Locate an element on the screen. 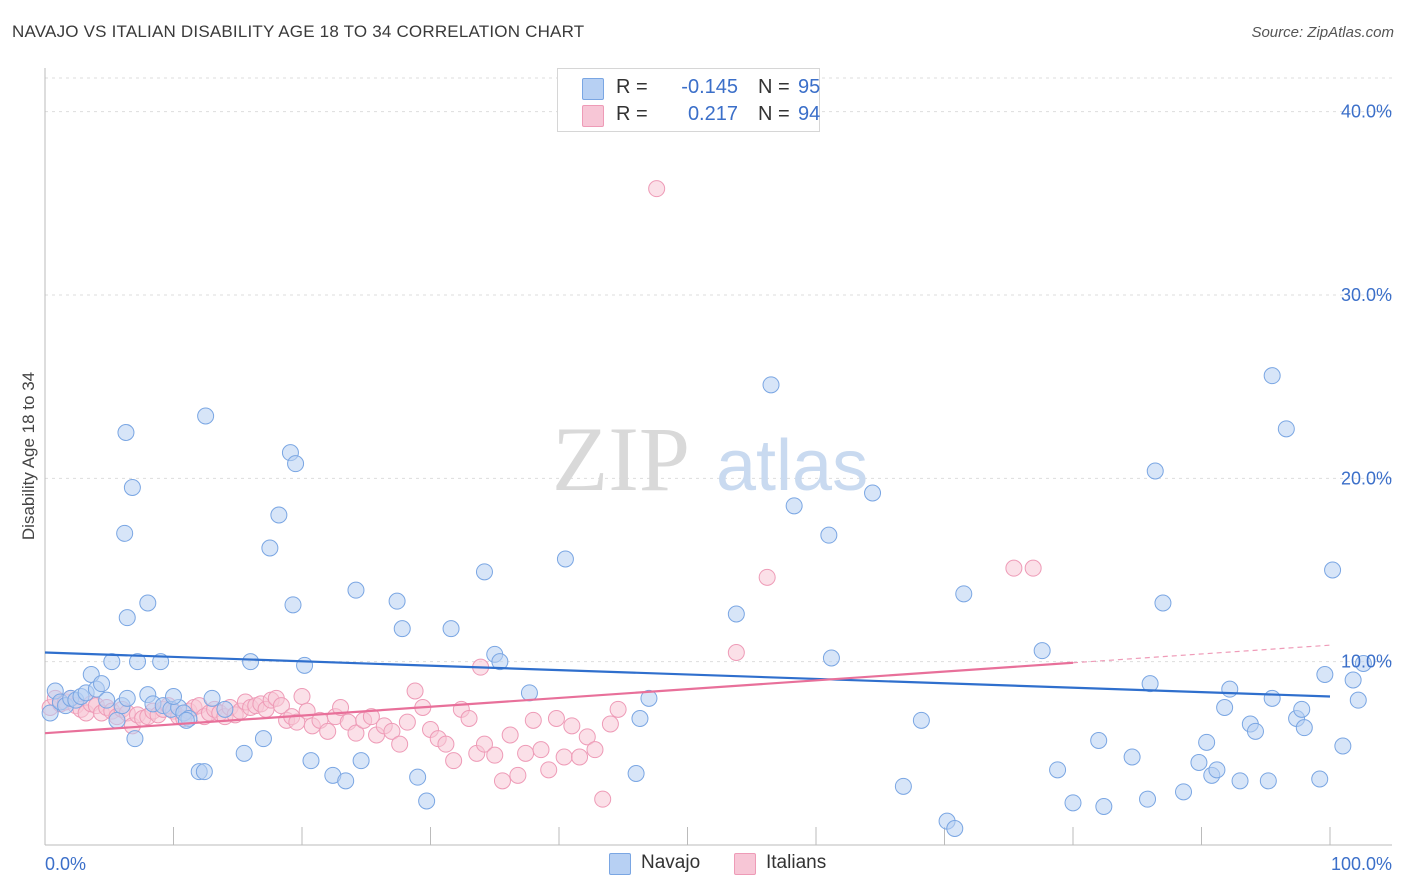  y-axis-label: Disability Age 18 to 34 is located at coordinates (28, 456).